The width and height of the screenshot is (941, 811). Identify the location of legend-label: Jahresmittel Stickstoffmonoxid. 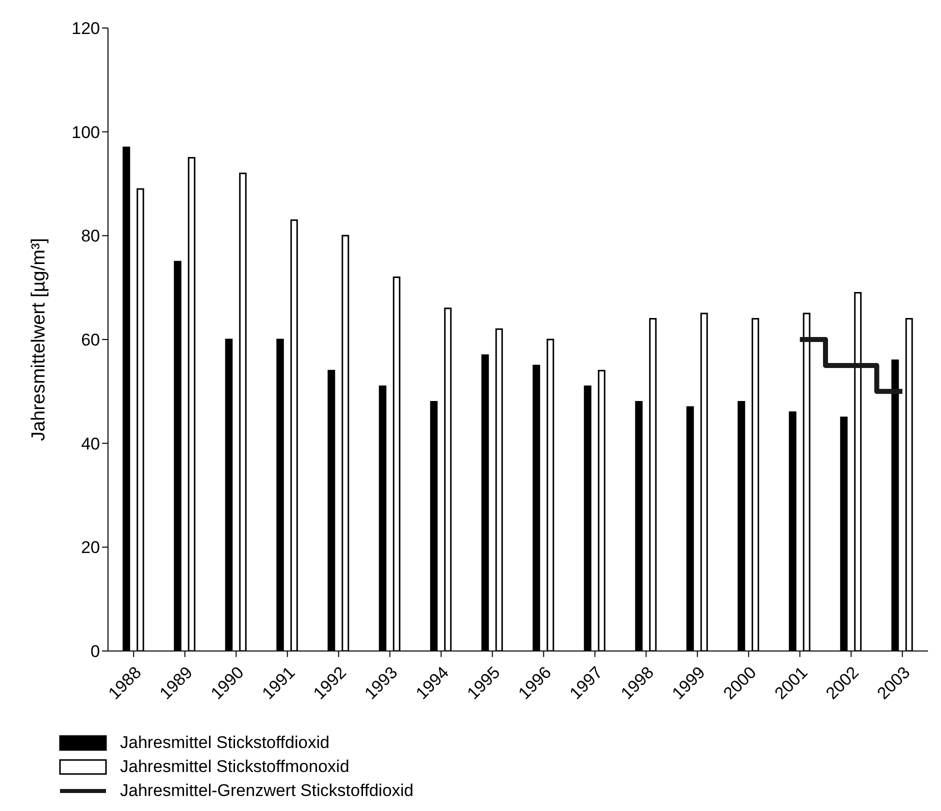
(235, 767).